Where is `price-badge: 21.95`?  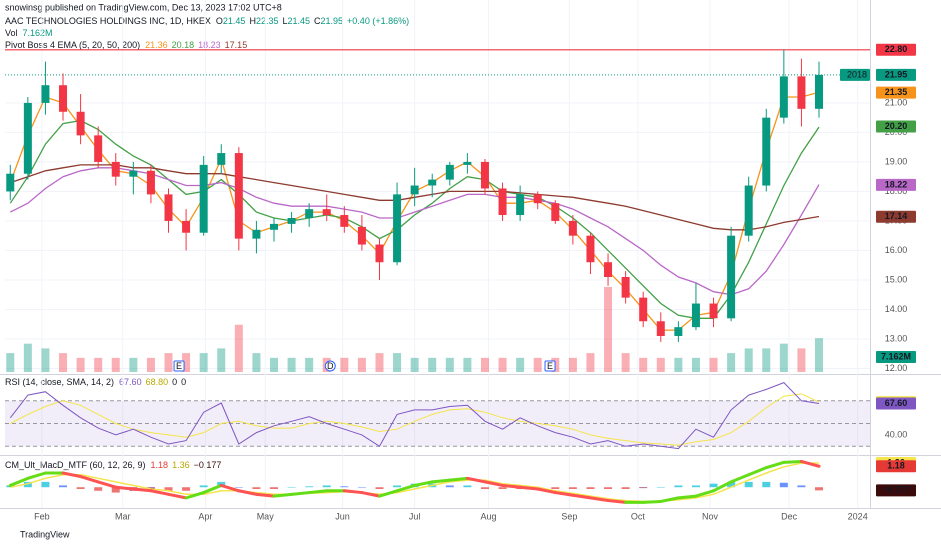 price-badge: 21.95 is located at coordinates (896, 74).